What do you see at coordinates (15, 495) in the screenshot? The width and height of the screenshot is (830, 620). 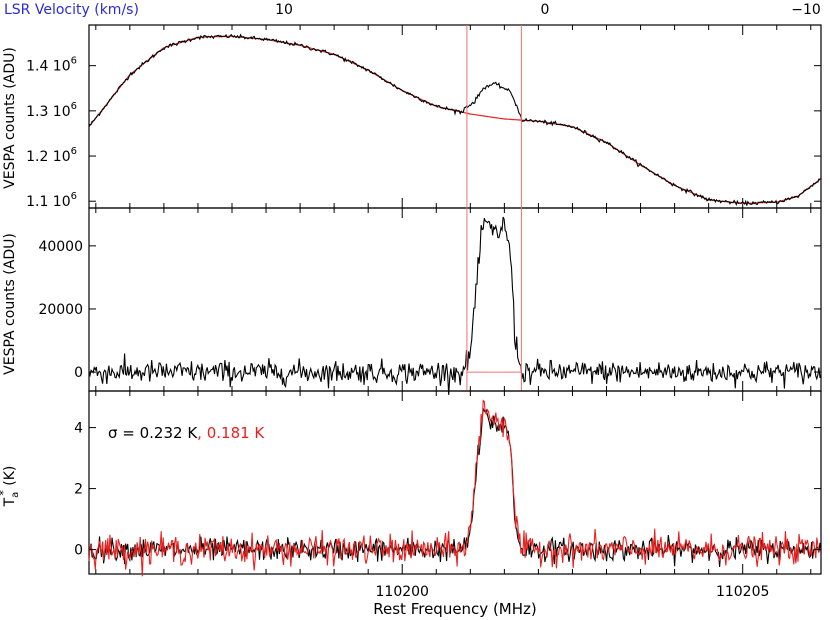 I see `ylabel-sub: a` at bounding box center [15, 495].